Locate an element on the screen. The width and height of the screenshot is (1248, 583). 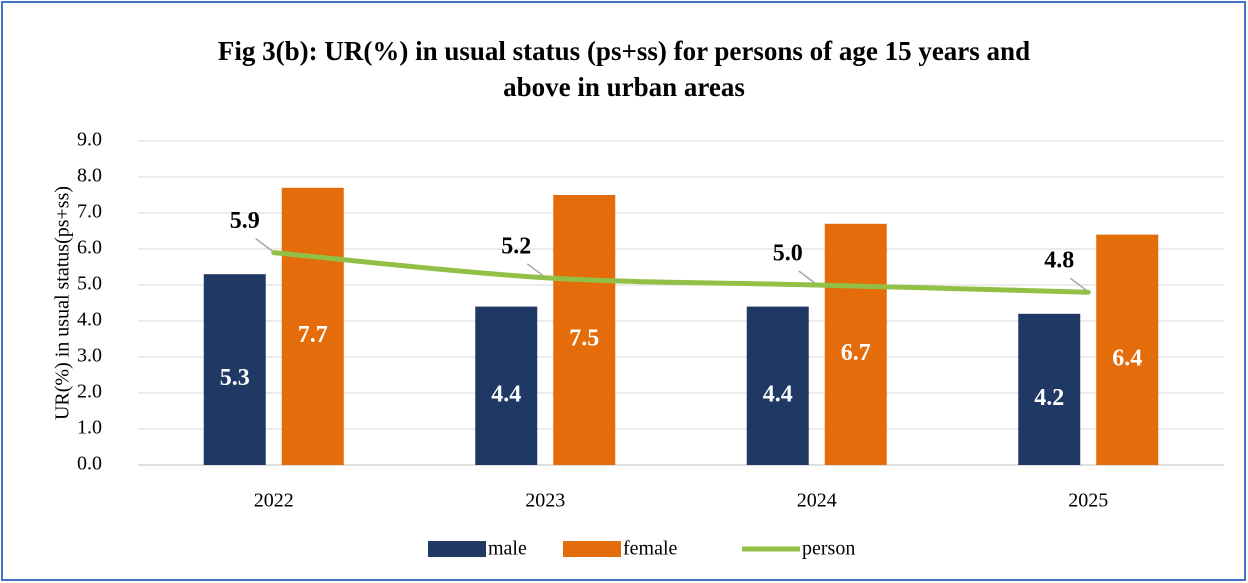
y-tick-label: 8.0 is located at coordinates (89, 176).